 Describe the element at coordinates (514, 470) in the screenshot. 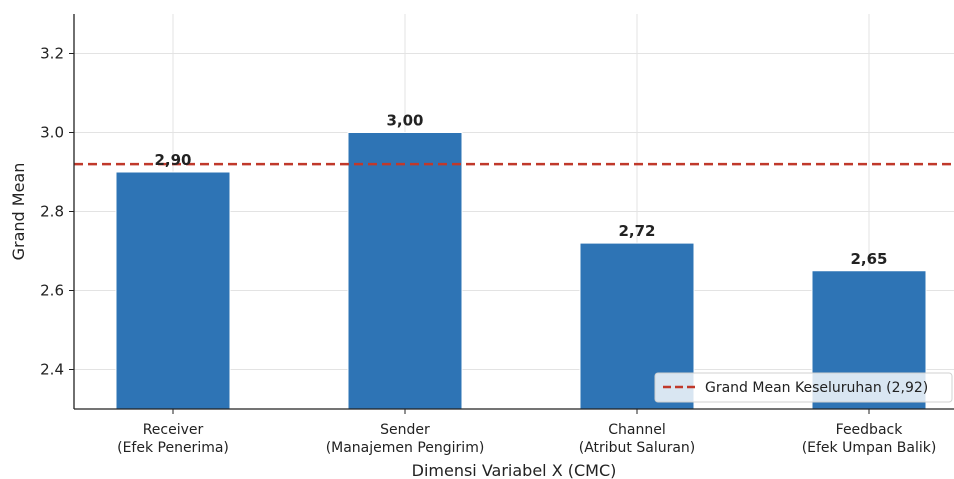

I see `x-axis-title: Dimensi Variabel X (CMC)` at that location.